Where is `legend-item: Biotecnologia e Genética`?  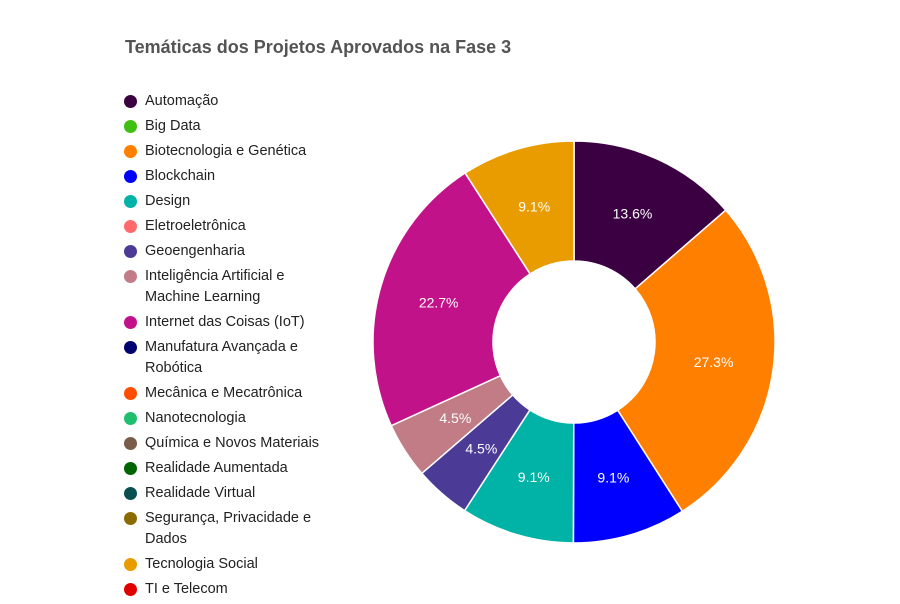 legend-item: Biotecnologia e Genética is located at coordinates (239, 151).